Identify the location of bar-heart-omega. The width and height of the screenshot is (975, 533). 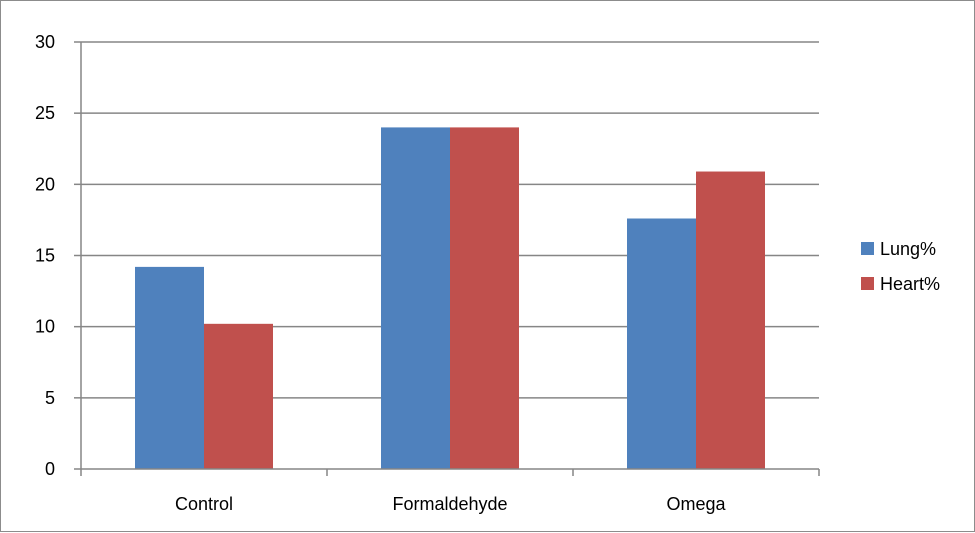
(730, 320).